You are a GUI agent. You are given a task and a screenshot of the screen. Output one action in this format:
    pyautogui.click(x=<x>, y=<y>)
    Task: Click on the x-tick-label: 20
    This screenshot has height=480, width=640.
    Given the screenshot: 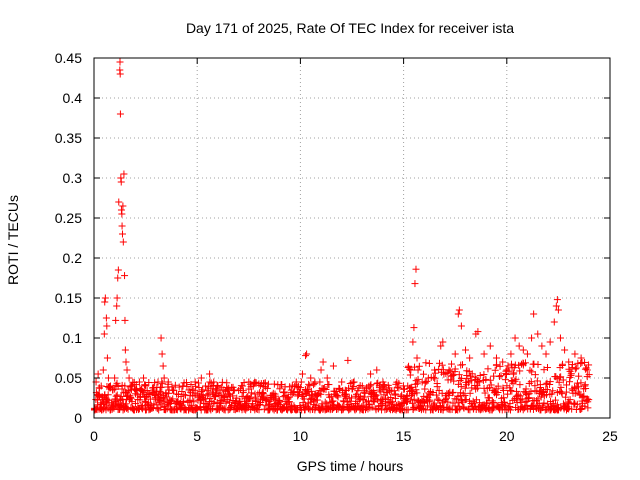 What is the action you would take?
    pyautogui.click(x=507, y=436)
    